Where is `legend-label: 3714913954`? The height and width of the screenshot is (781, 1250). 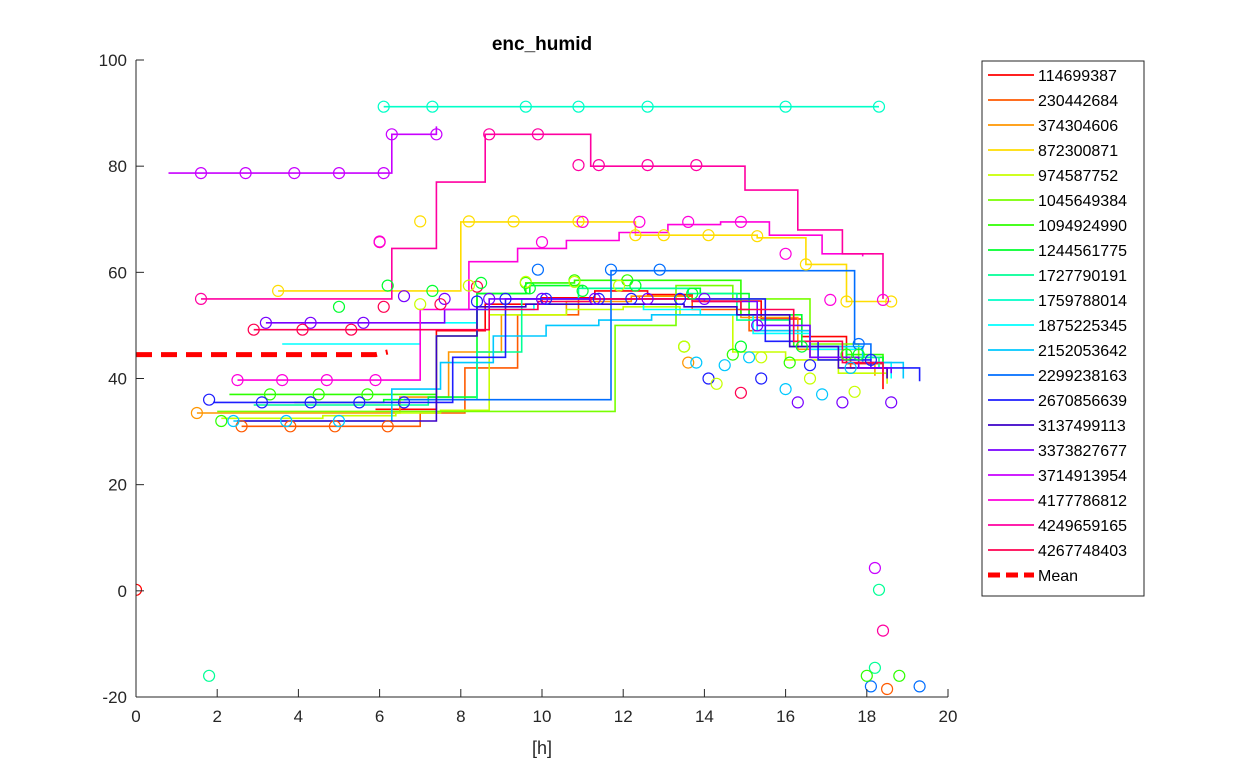 legend-label: 3714913954 is located at coordinates (1082, 476).